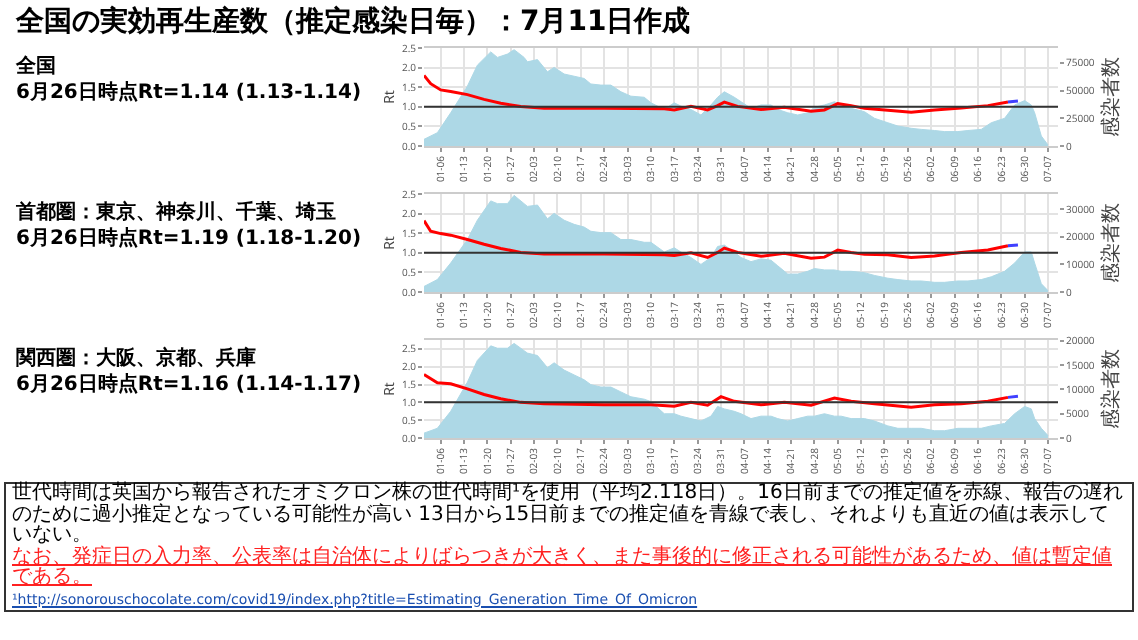  What do you see at coordinates (189, 80) in the screenshot?
I see `text: 全国 6月26日時点Rt=1.14 (1.13-1.14)` at bounding box center [189, 80].